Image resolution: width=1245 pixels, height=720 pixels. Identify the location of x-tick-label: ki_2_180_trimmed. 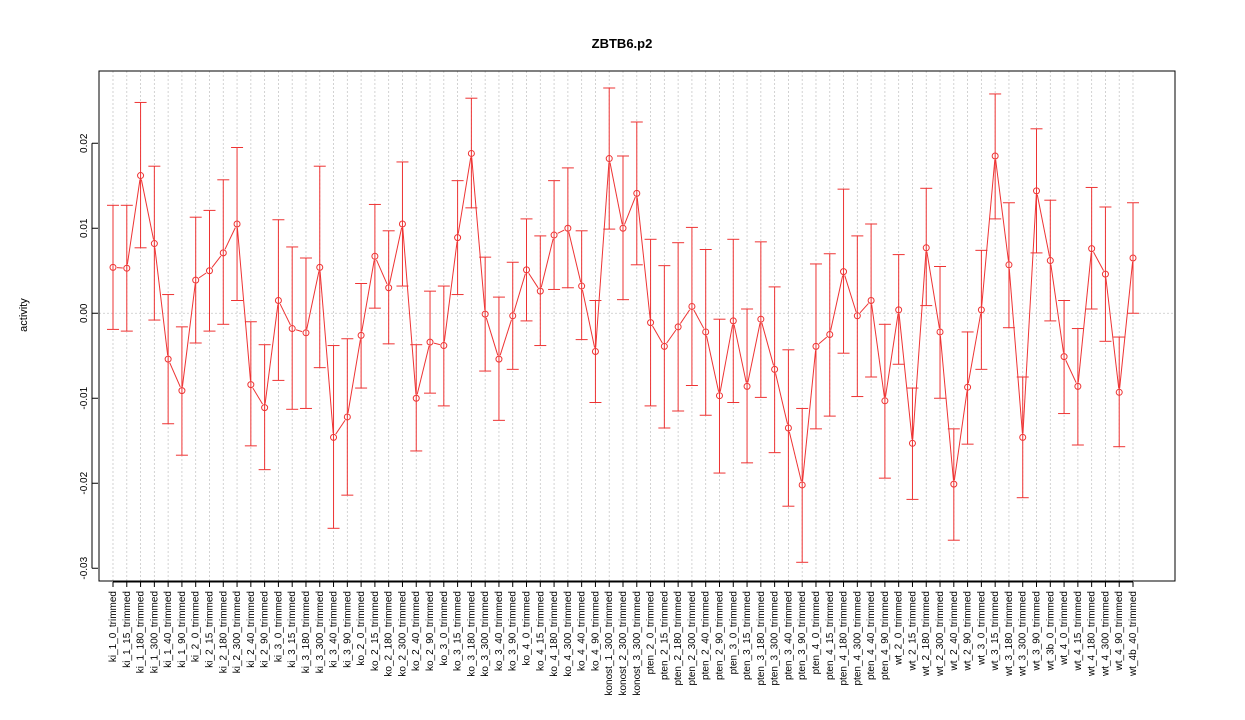
(223, 632).